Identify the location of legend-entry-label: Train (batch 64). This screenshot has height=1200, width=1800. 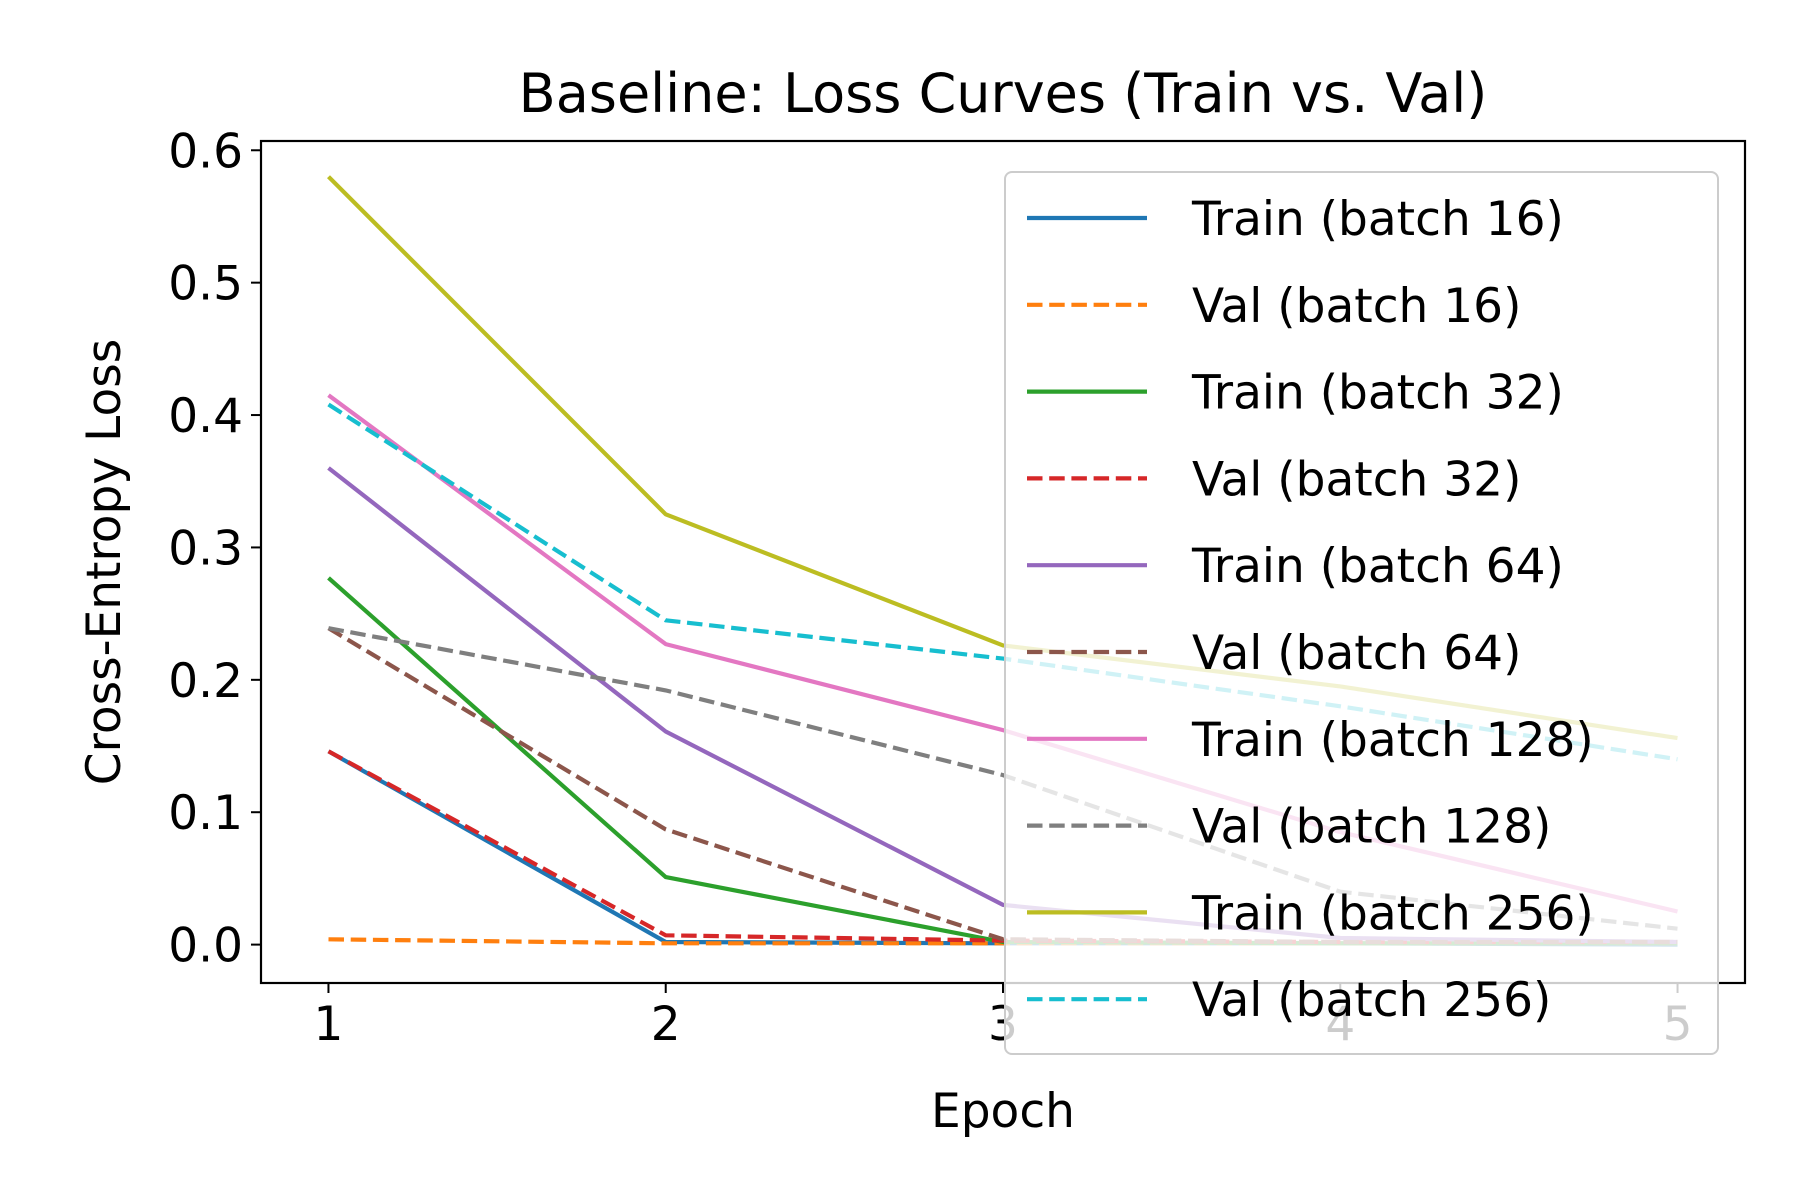
(1377, 566).